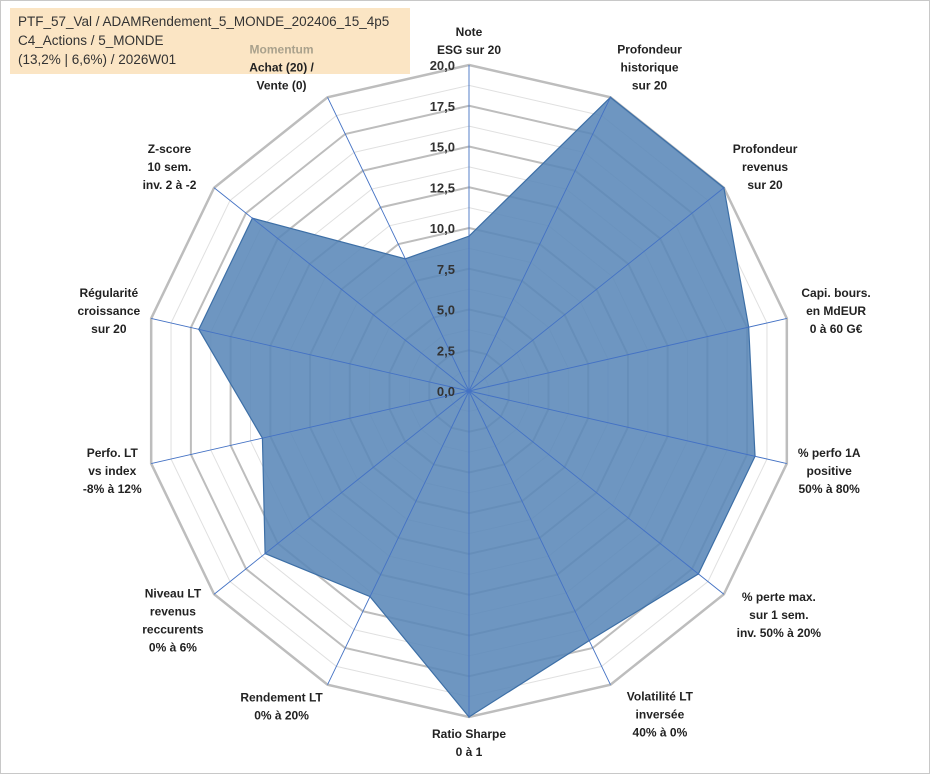 This screenshot has width=932, height=776. What do you see at coordinates (173, 629) in the screenshot?
I see `axis-label-line: reccurents` at bounding box center [173, 629].